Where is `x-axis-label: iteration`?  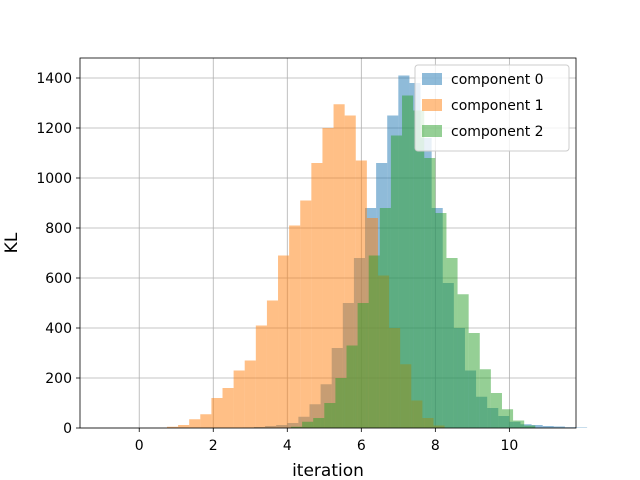
x-axis-label: iteration is located at coordinates (328, 470).